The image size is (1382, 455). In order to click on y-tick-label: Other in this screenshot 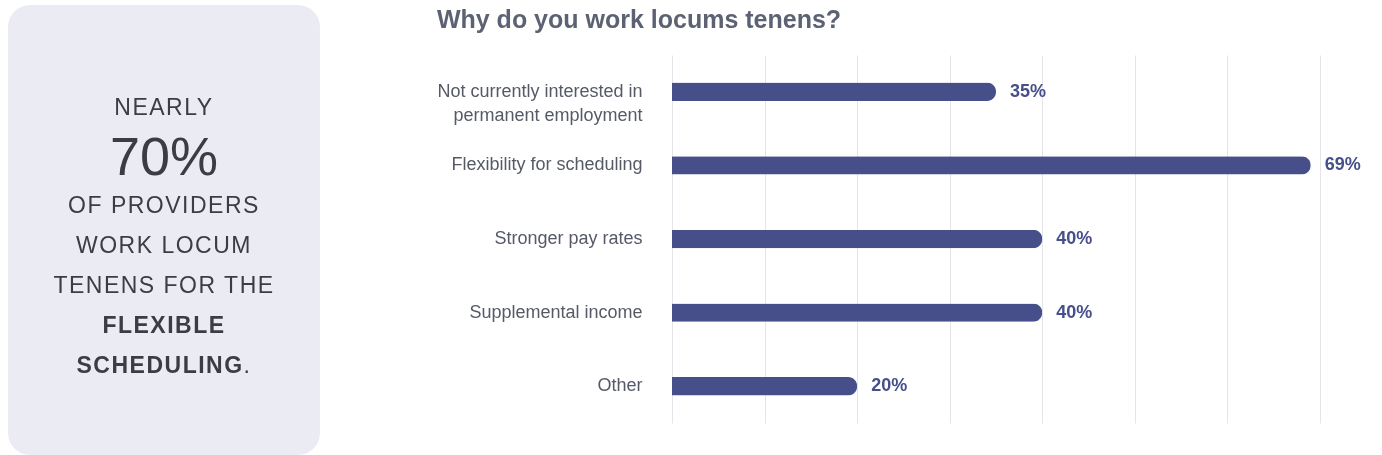, I will do `click(620, 385)`.